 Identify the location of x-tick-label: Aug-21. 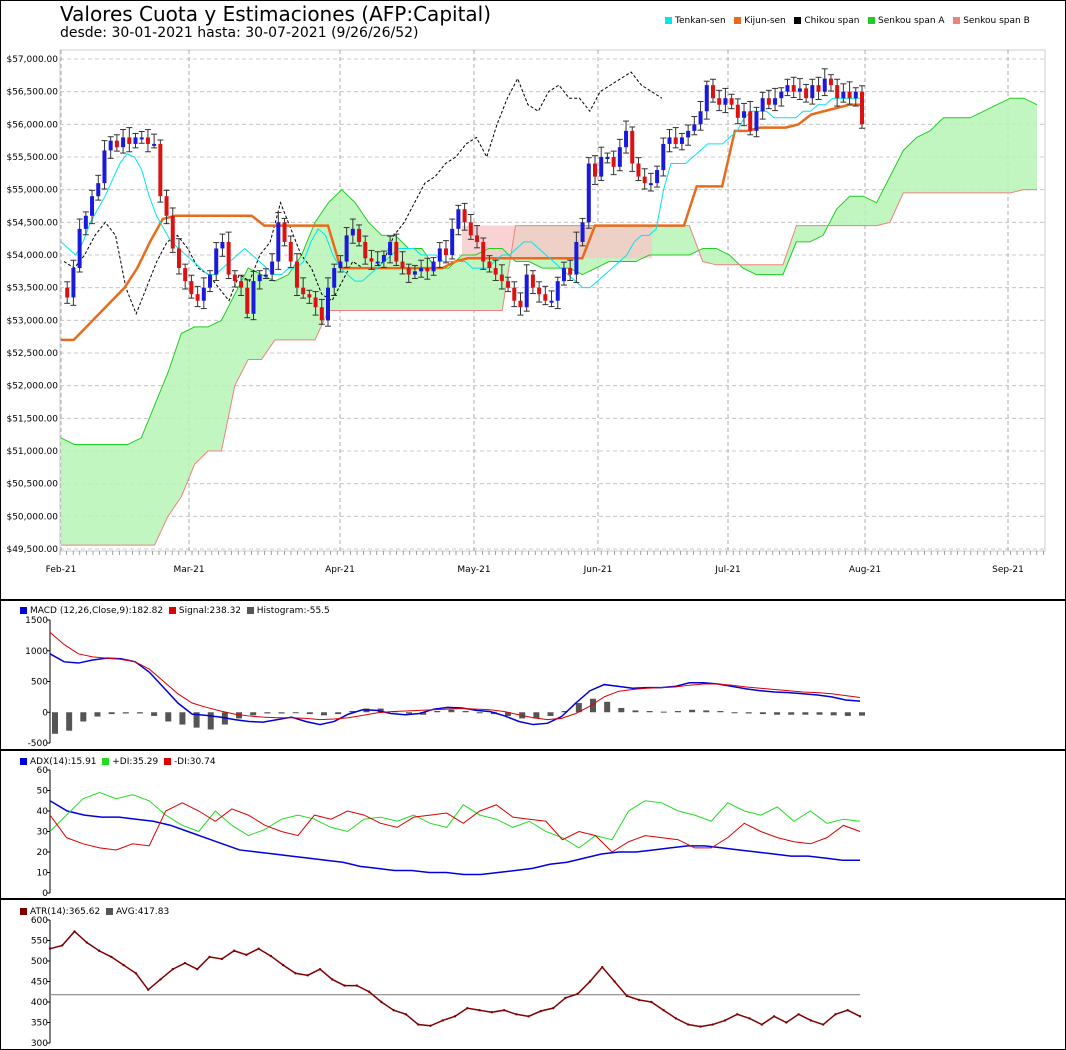
(865, 570).